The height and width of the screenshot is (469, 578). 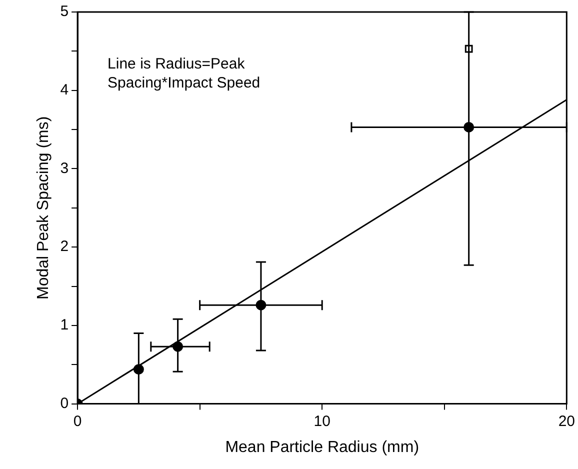 What do you see at coordinates (64, 11) in the screenshot?
I see `y-tick-label: 5` at bounding box center [64, 11].